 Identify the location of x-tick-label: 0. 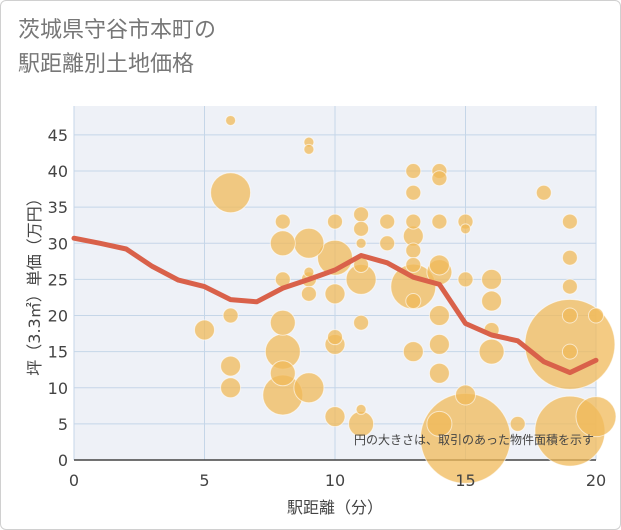
(74, 480).